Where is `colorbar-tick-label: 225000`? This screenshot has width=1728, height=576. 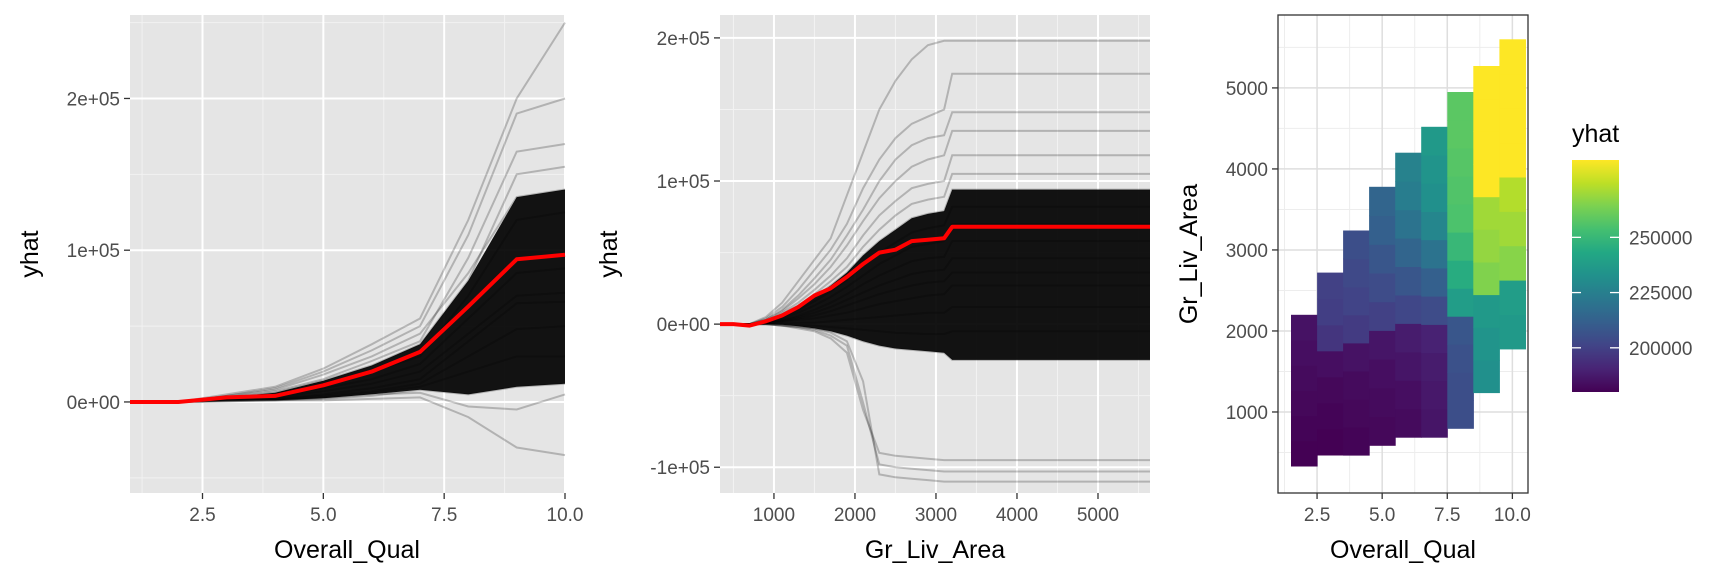 colorbar-tick-label: 225000 is located at coordinates (1660, 294).